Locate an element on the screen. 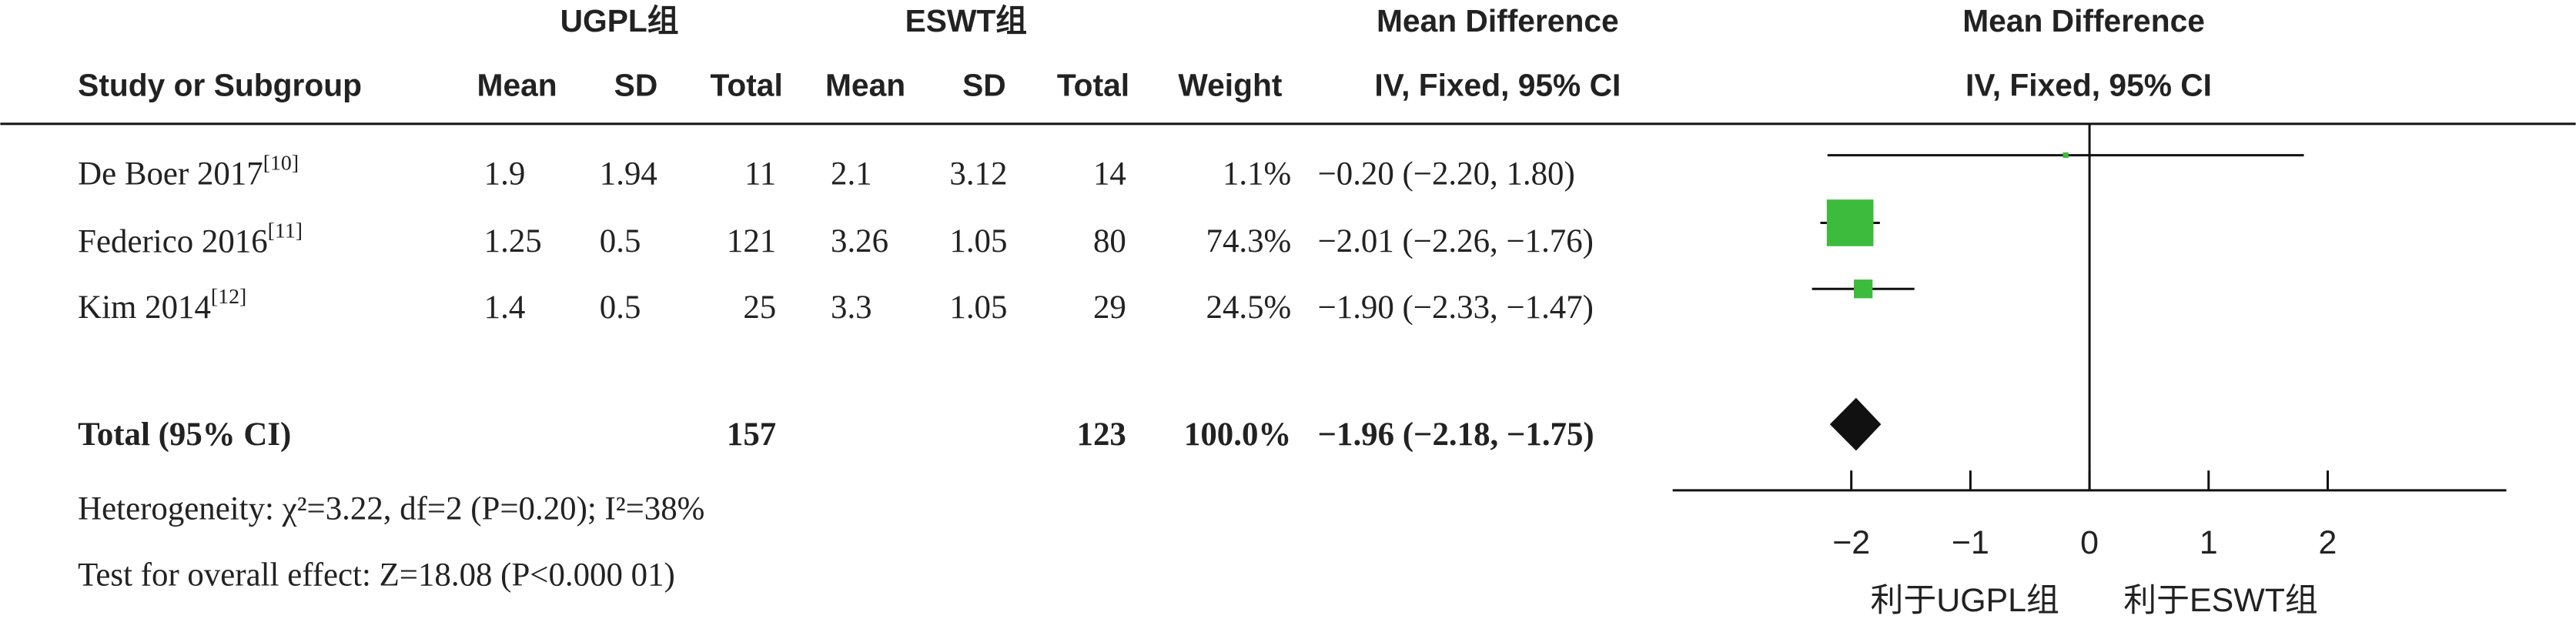 The width and height of the screenshot is (2576, 629). cell-mean2: 3.26 is located at coordinates (859, 241).